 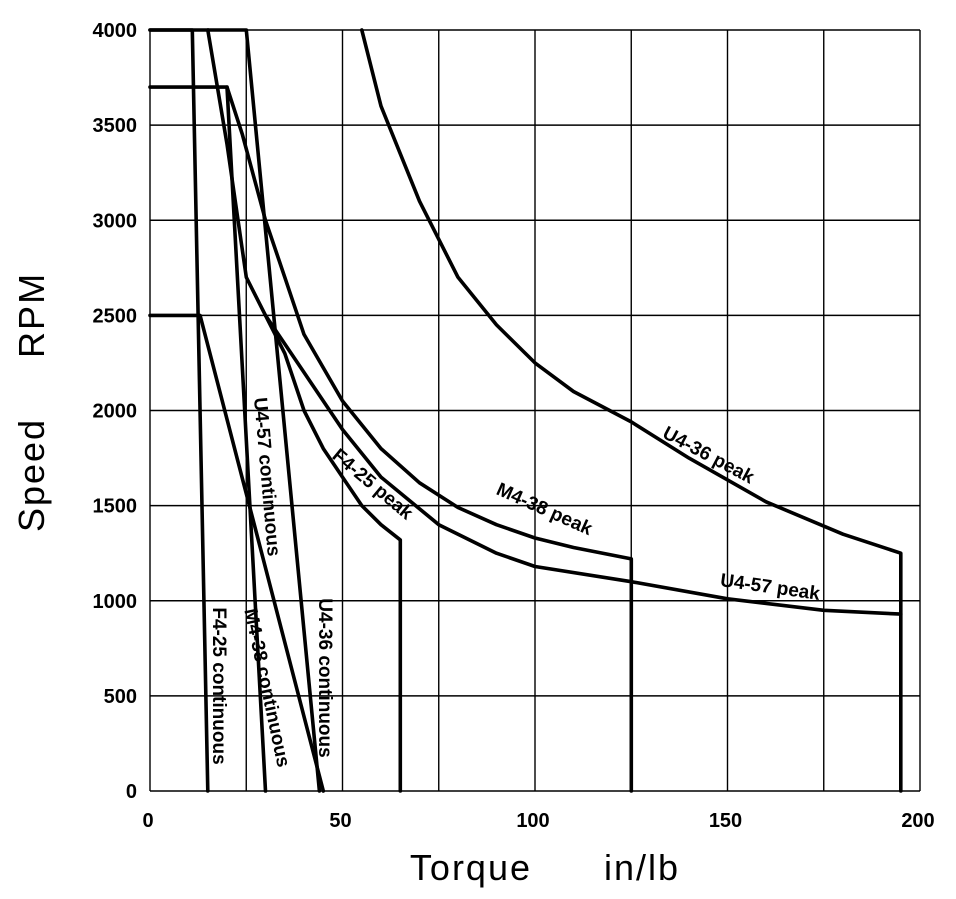 What do you see at coordinates (208, 439) in the screenshot?
I see `series-m4-38-continuous` at bounding box center [208, 439].